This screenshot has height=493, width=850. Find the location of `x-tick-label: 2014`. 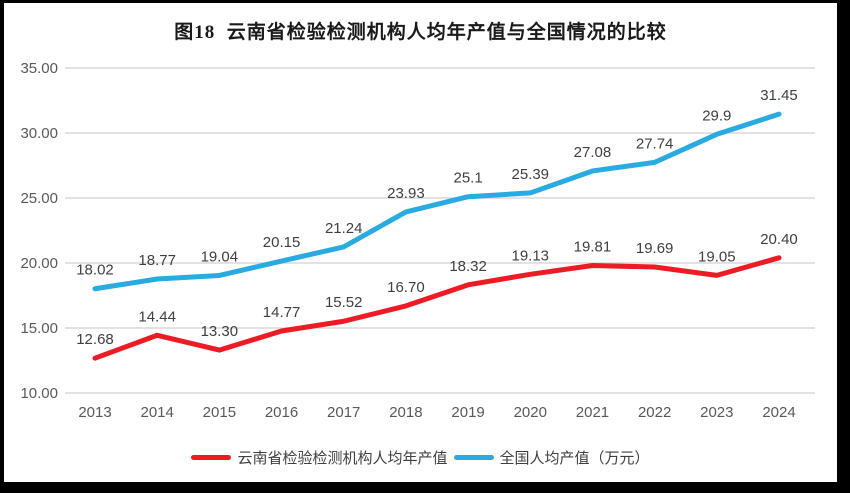

x-tick-label: 2014 is located at coordinates (156, 412).